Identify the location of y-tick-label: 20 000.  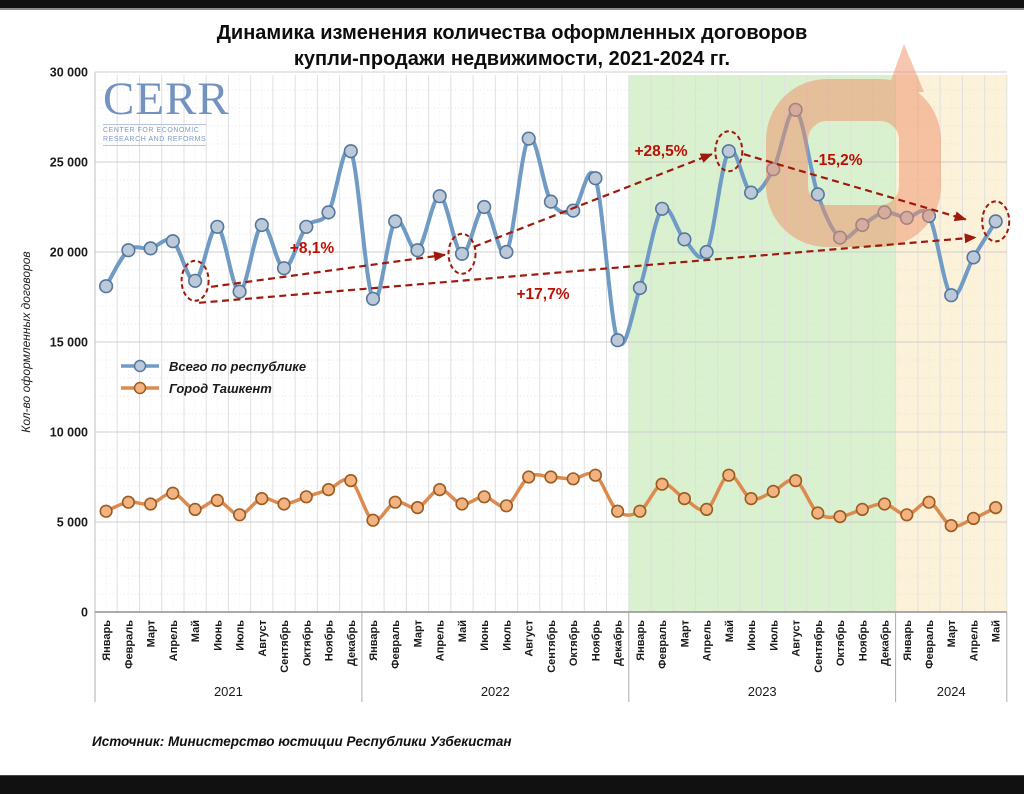
(69, 253).